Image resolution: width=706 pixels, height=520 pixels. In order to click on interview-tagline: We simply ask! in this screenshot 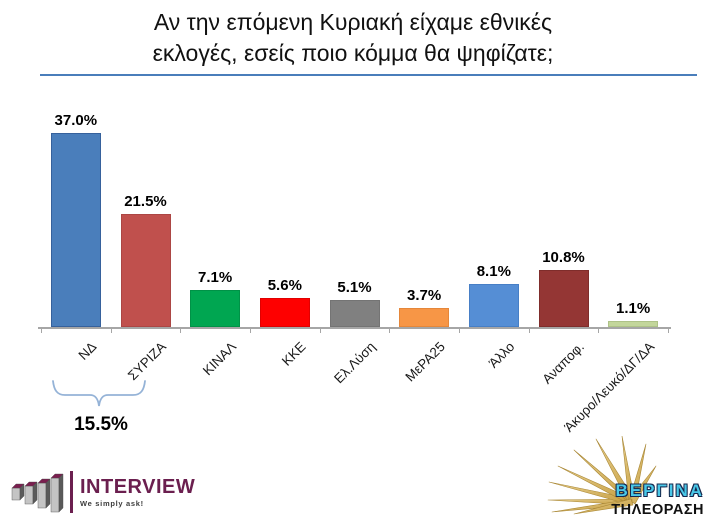, I will do `click(112, 503)`.